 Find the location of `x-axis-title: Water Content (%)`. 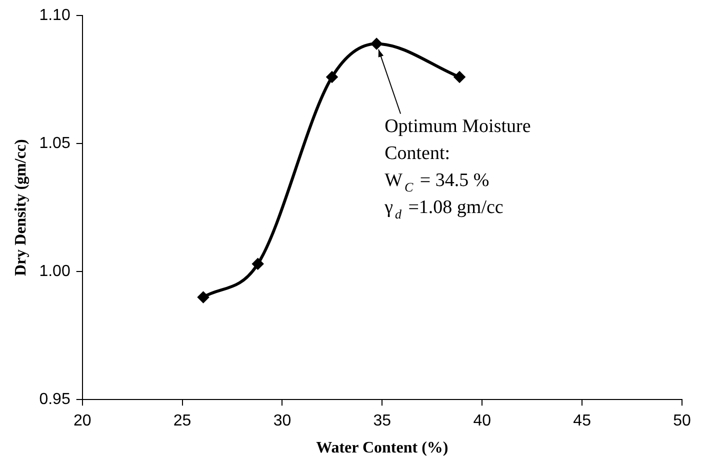

x-axis-title: Water Content (%) is located at coordinates (382, 448).